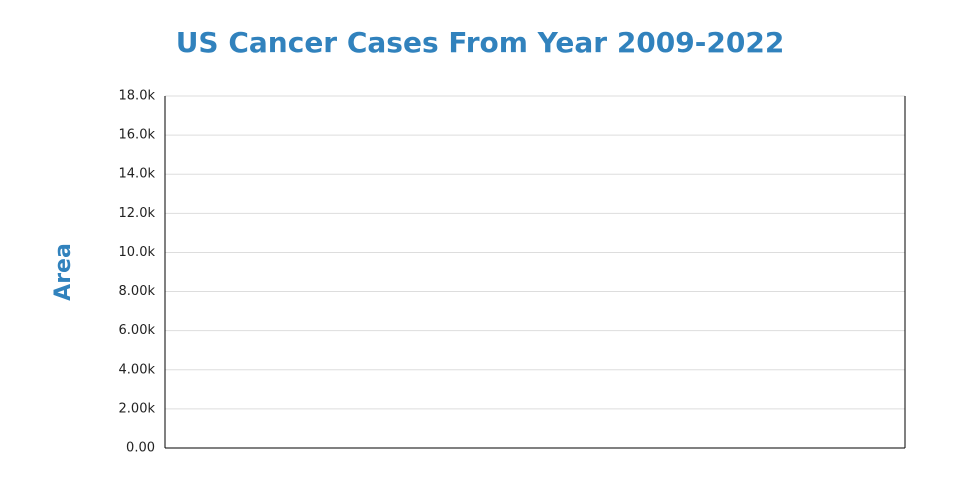 The image size is (960, 500). What do you see at coordinates (140, 448) in the screenshot?
I see `y-tick-label: 0.00` at bounding box center [140, 448].